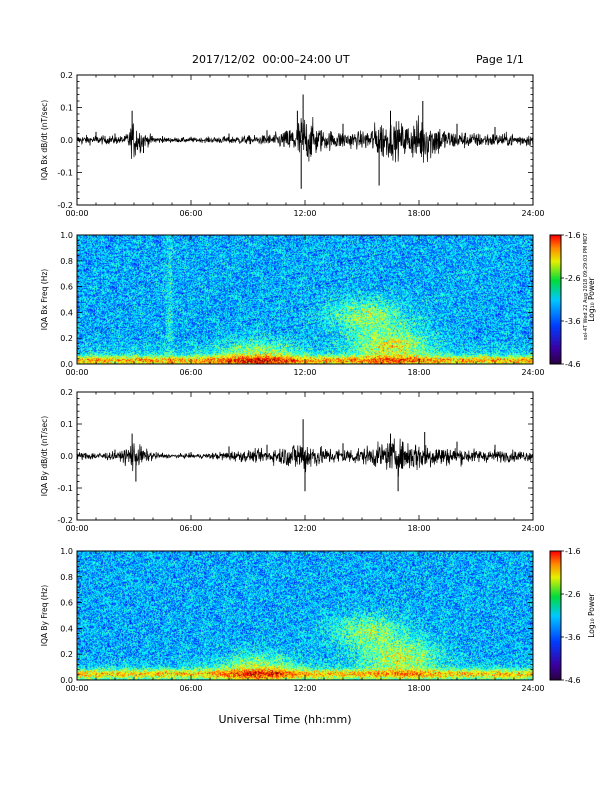  I want to click on y-axis-label: IQA Bx dB/dt (nT/sec), so click(44, 140).